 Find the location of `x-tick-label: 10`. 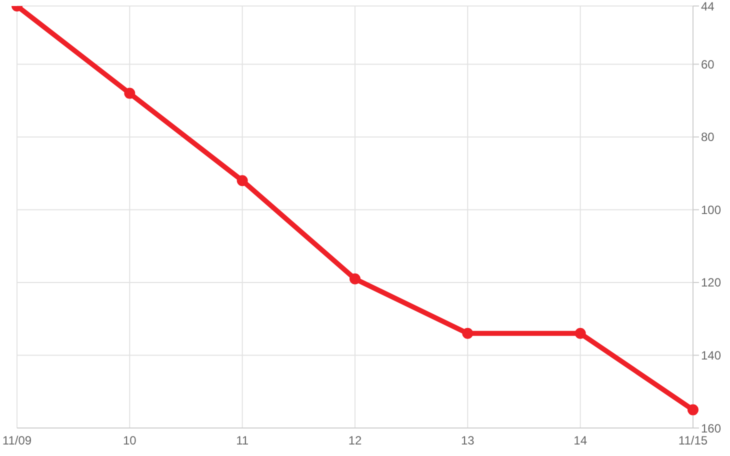

x-tick-label: 10 is located at coordinates (129, 441).